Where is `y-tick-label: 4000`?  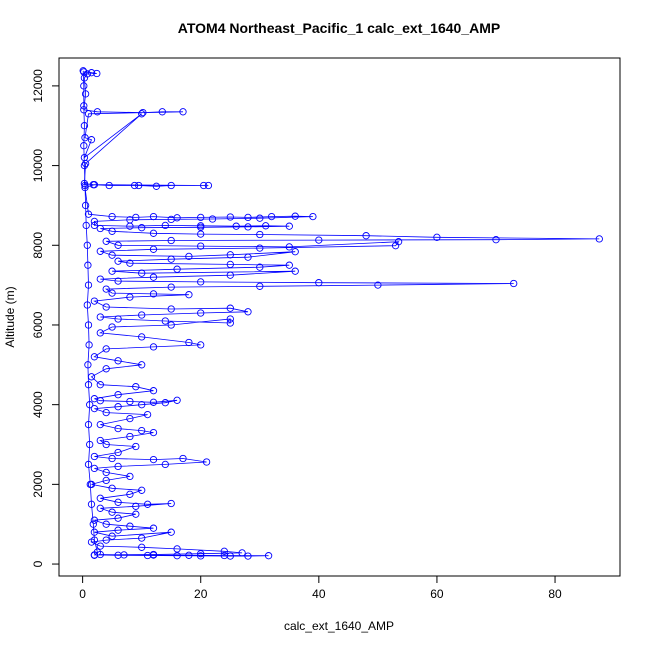
y-tick-label: 4000 is located at coordinates (38, 404).